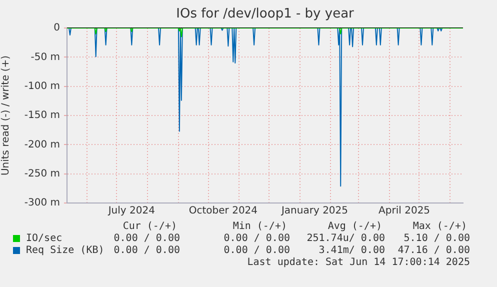 The image size is (497, 287). What do you see at coordinates (437, 238) in the screenshot?
I see `text: 5.10 / 0.00` at bounding box center [437, 238].